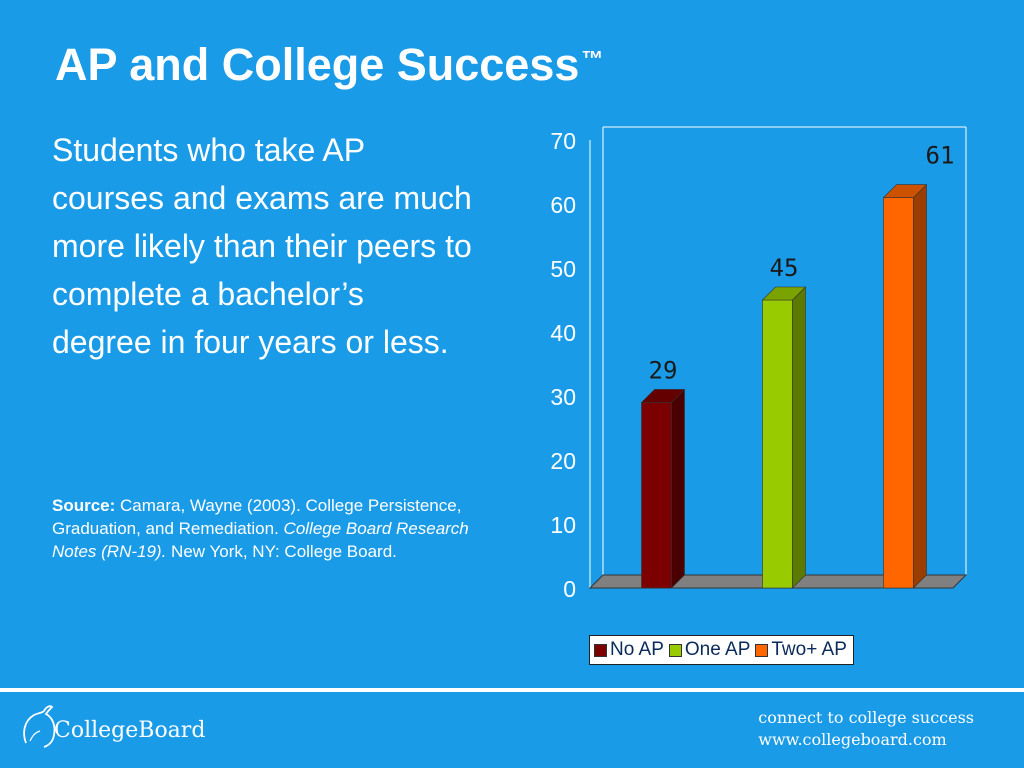 The image size is (1024, 768). I want to click on tagline-url: www.collegeboard.com, so click(852, 739).